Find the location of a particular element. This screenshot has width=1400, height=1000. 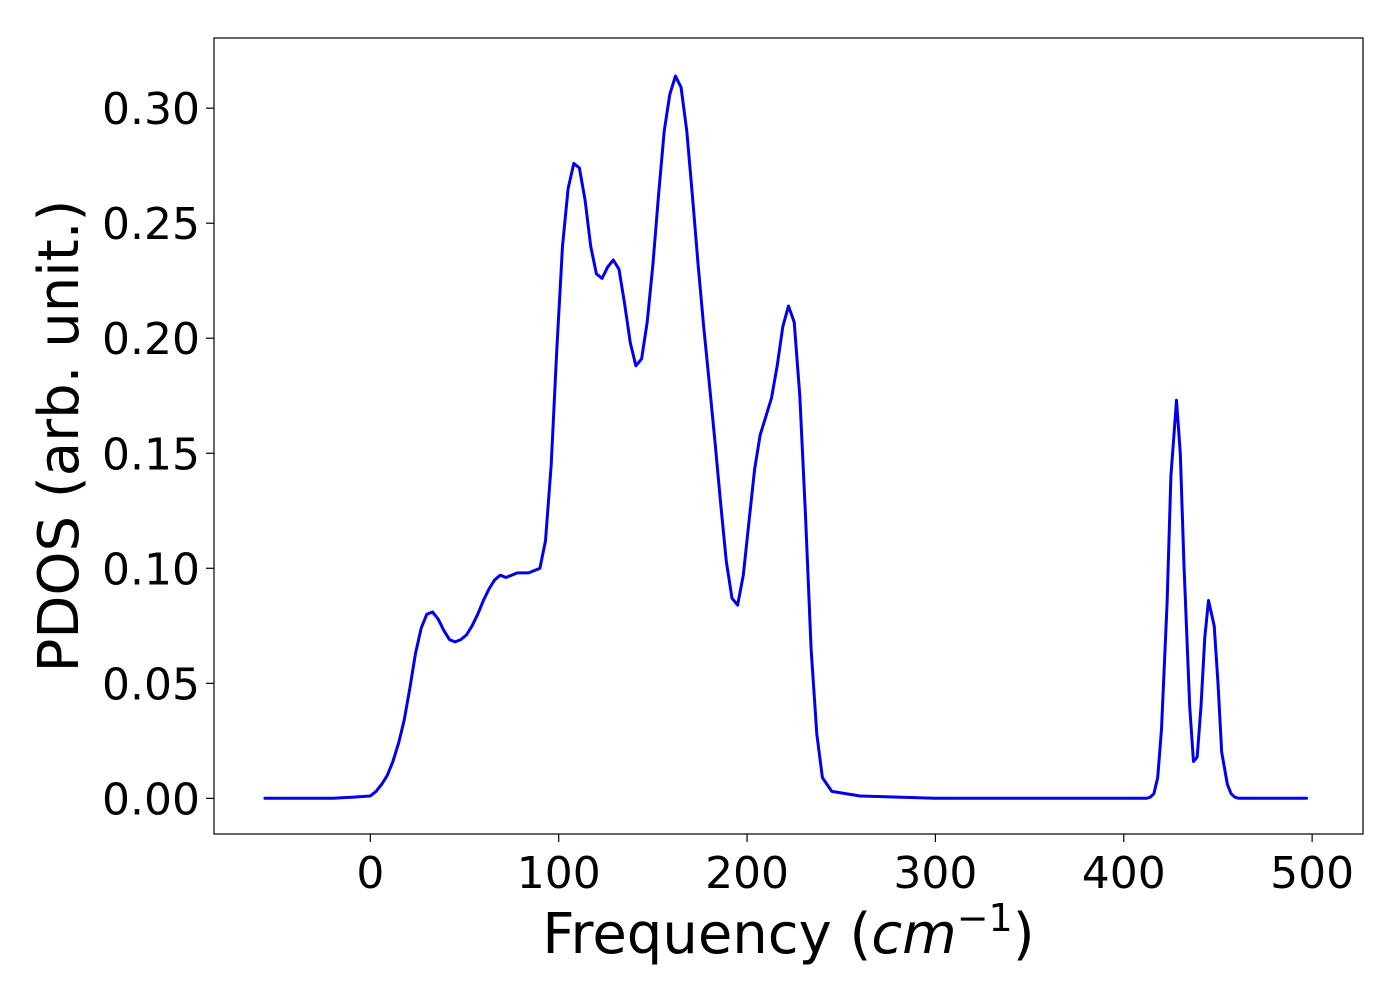

x-axis-title-exponent: −1 is located at coordinates (985, 918).